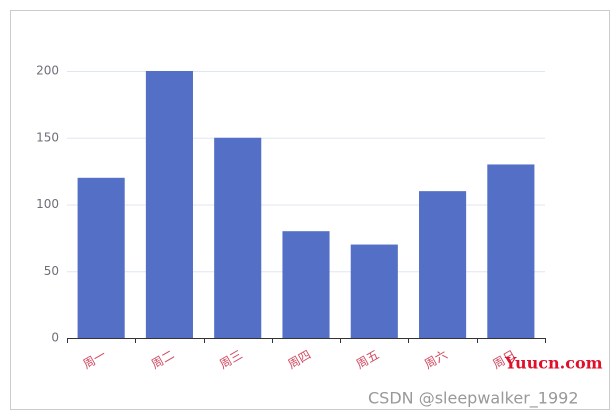  I want to click on watermark: CSDN @sleepwalker_1992, so click(473, 399).